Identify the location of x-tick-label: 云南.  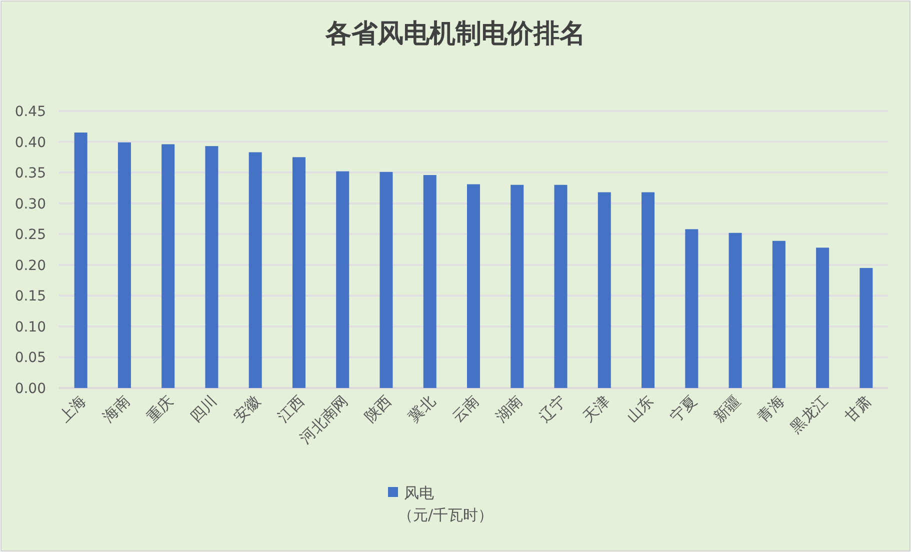
(465, 409).